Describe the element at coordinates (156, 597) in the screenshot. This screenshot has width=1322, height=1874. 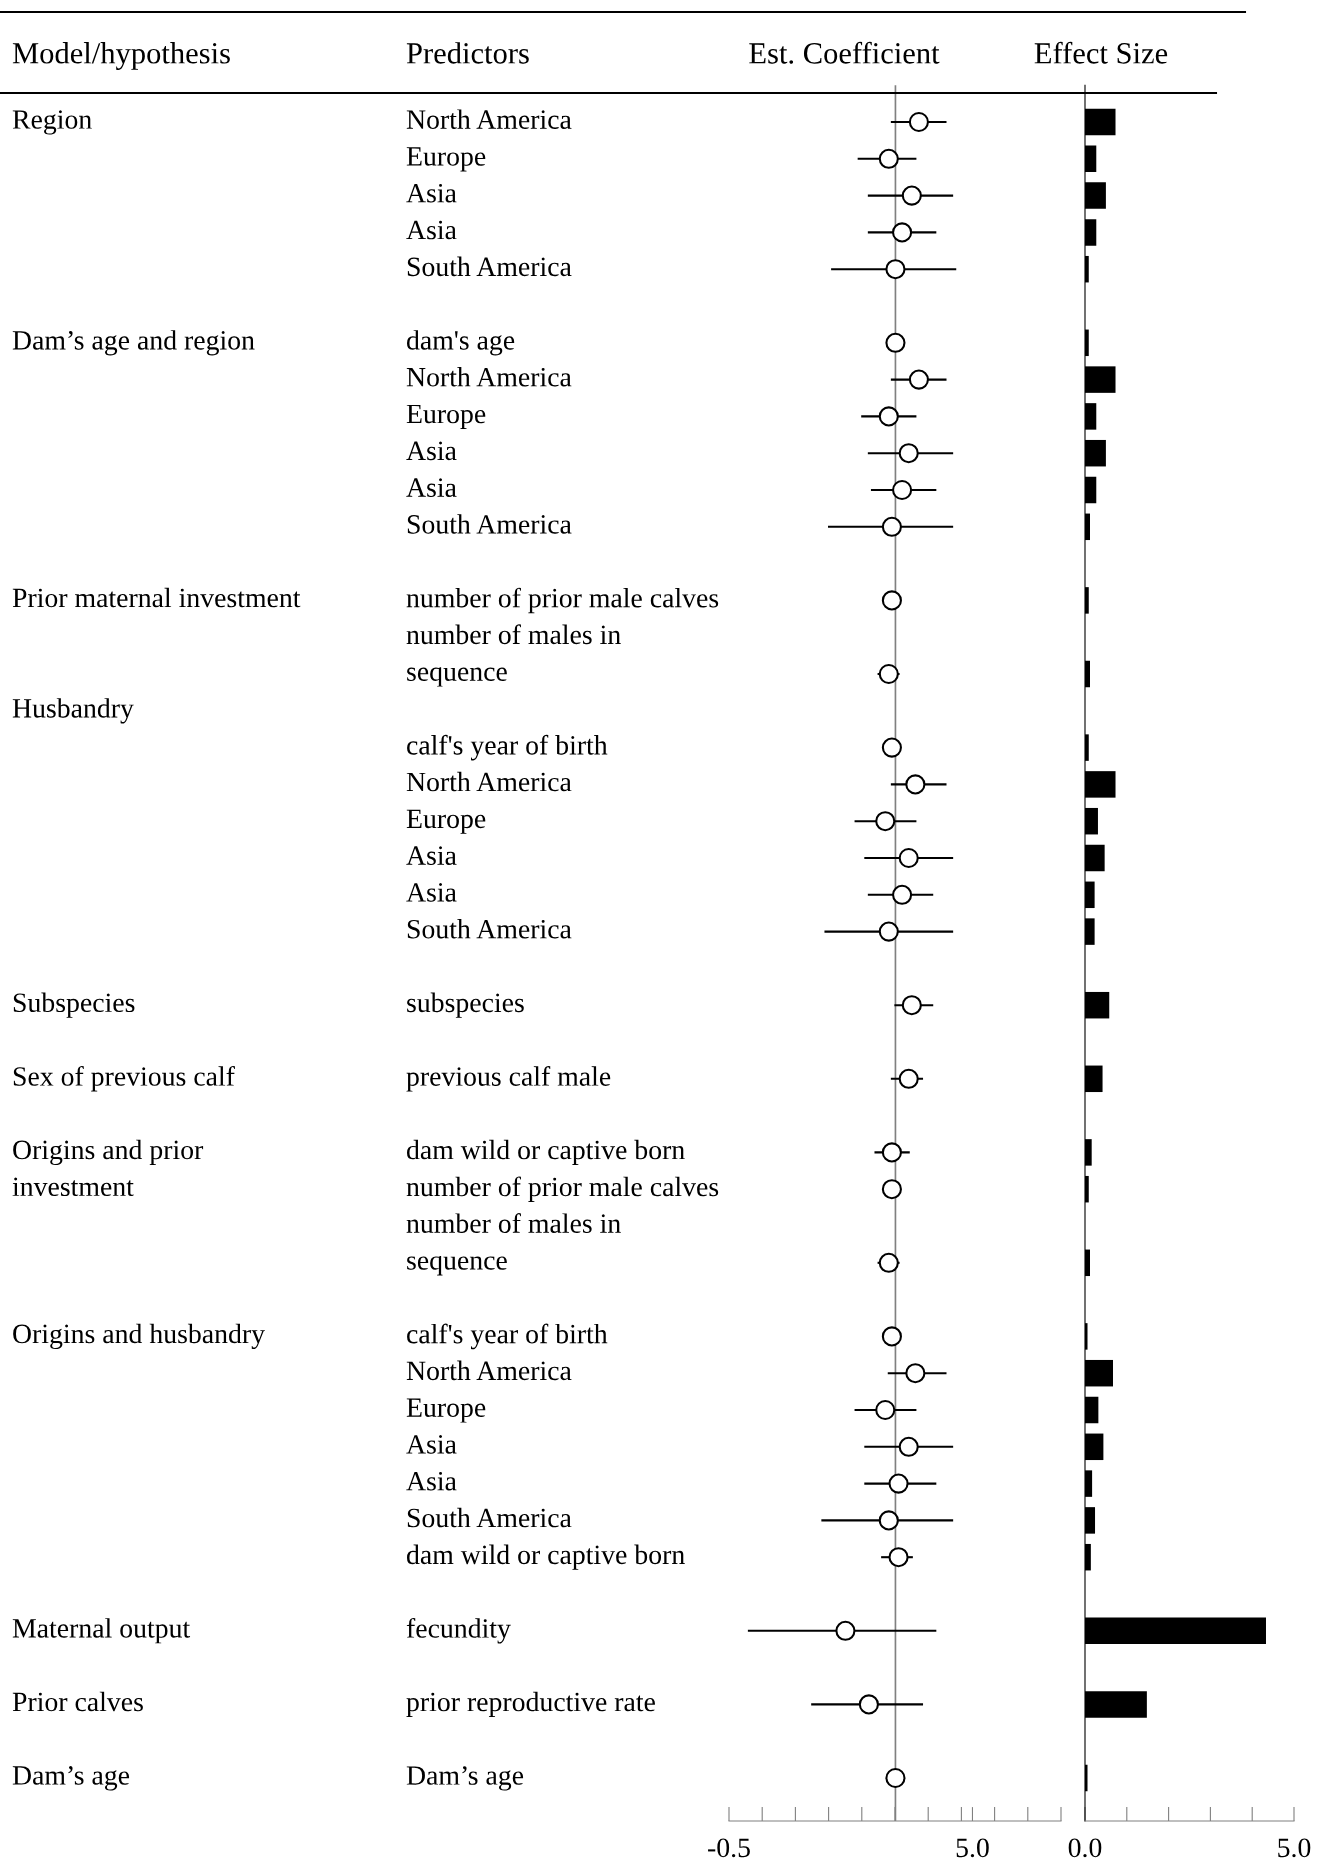
I see `category-label: Prior maternal investment` at that location.